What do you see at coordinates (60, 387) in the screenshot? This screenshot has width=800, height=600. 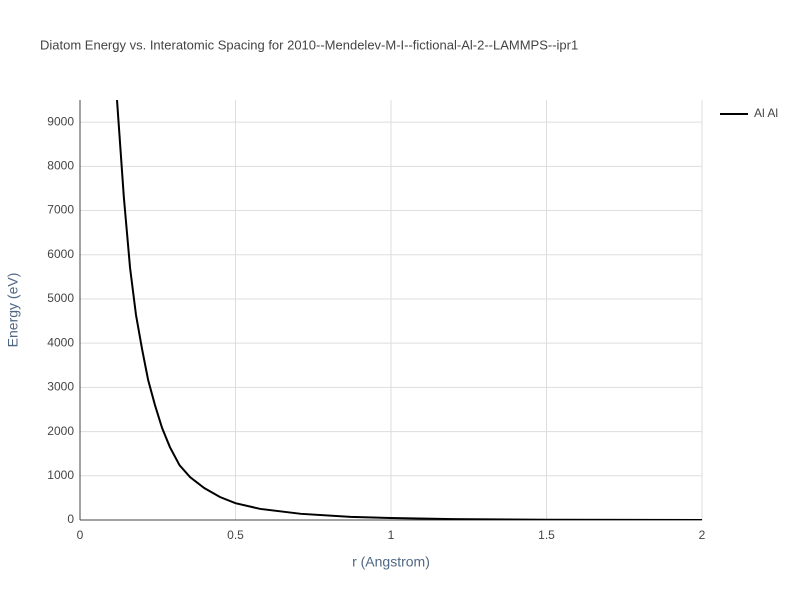 I see `y-tick-label: 3000` at bounding box center [60, 387].